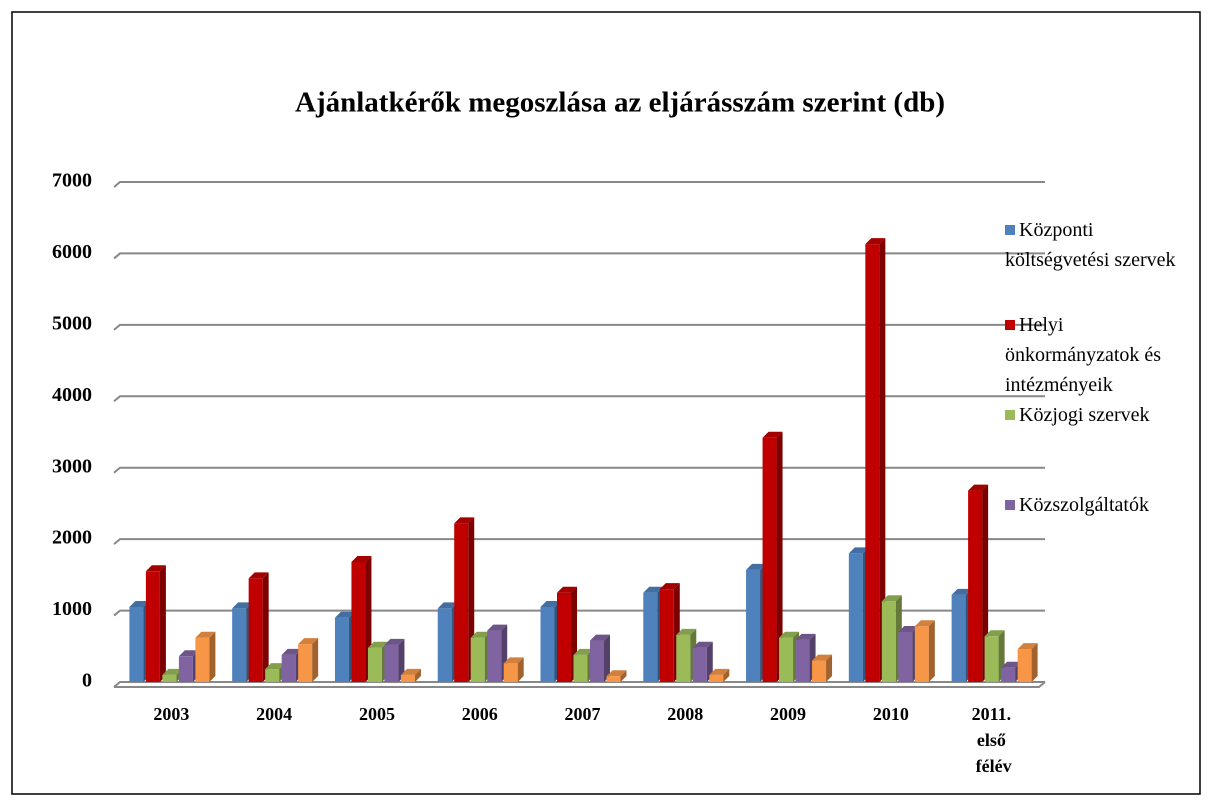 Image resolution: width=1212 pixels, height=805 pixels. I want to click on x-tick-label: 2011. első félév, so click(994, 740).